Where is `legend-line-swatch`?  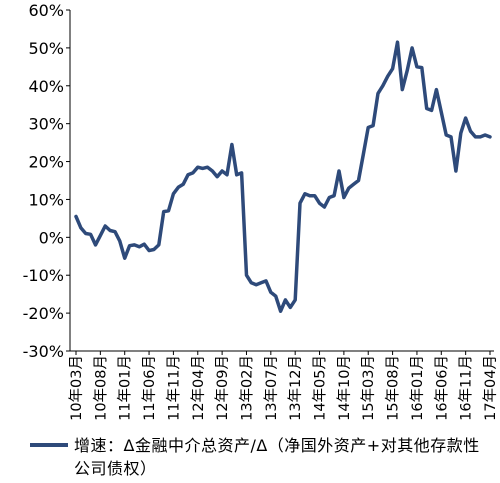 legend-line-swatch is located at coordinates (49, 445).